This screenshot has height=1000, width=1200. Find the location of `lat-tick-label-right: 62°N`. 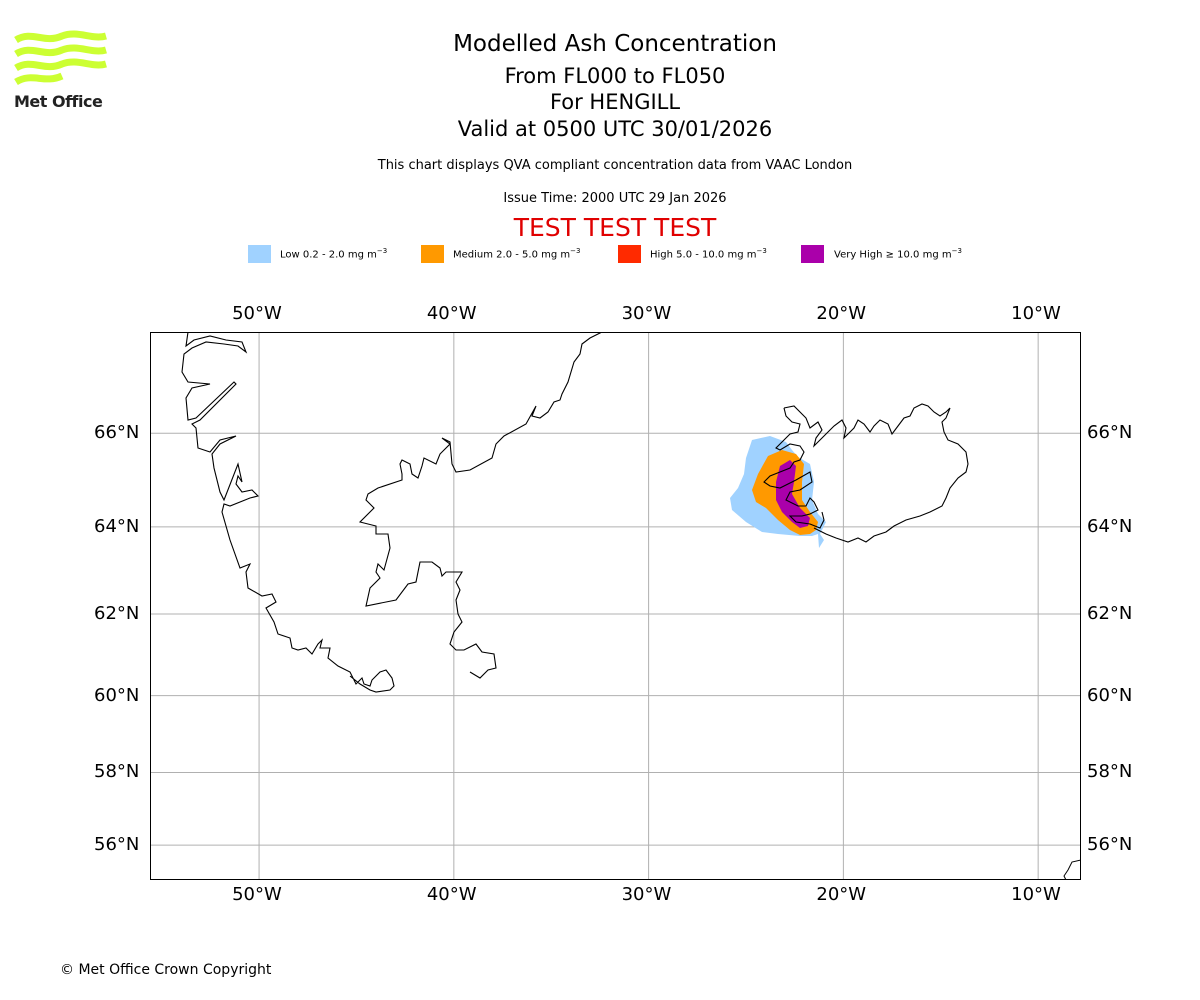

lat-tick-label-right: 62°N is located at coordinates (1110, 614).